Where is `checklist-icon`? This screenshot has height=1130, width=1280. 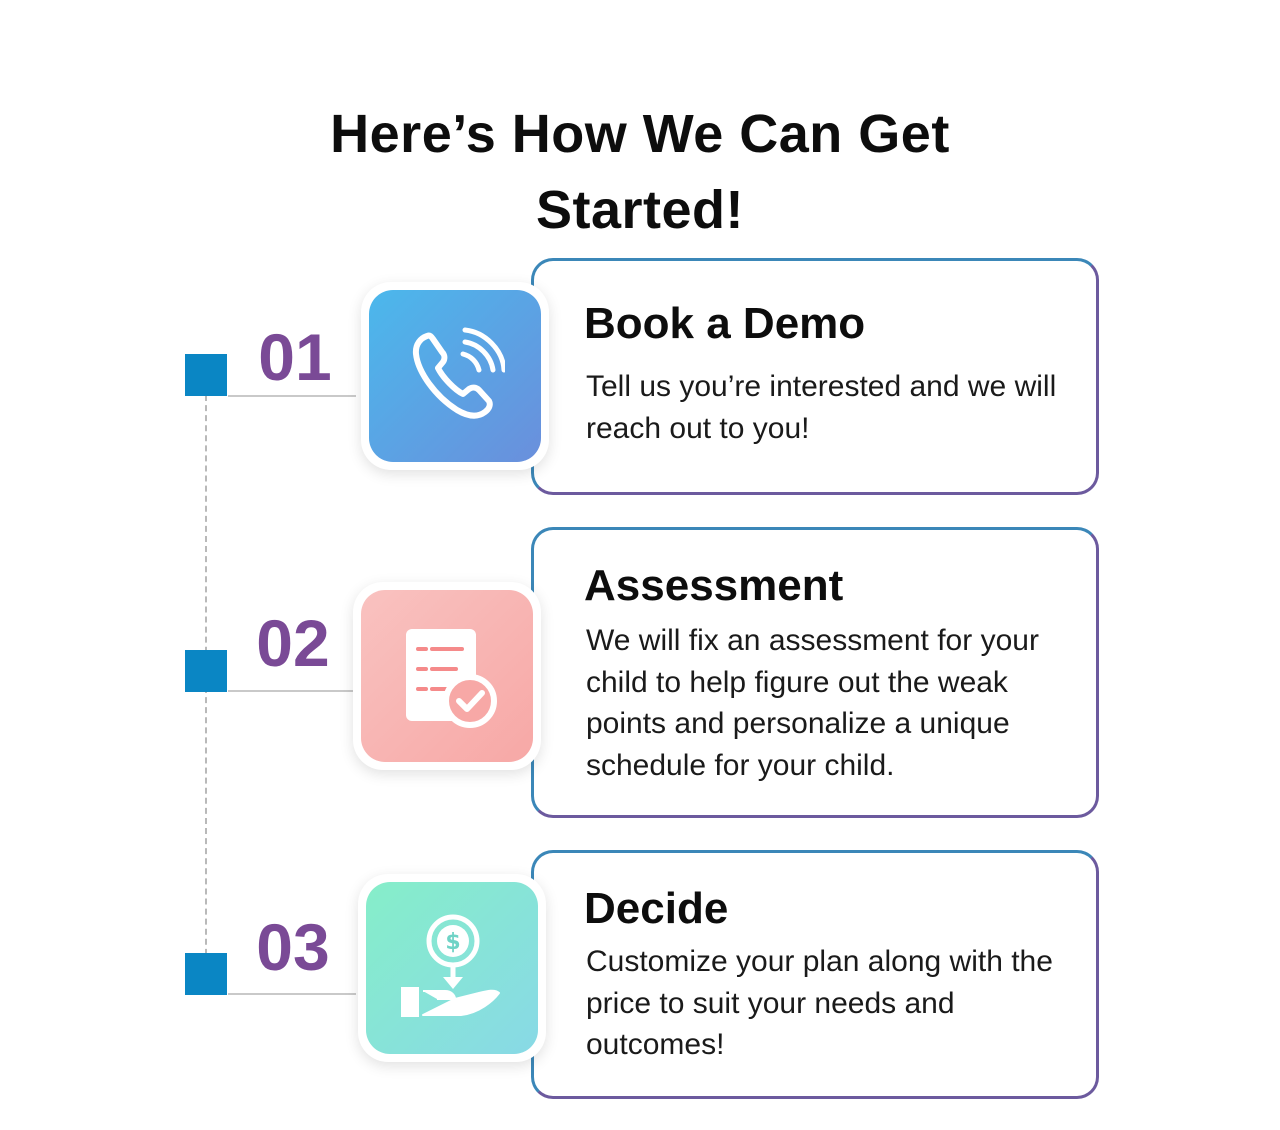
checklist-icon is located at coordinates (451, 678).